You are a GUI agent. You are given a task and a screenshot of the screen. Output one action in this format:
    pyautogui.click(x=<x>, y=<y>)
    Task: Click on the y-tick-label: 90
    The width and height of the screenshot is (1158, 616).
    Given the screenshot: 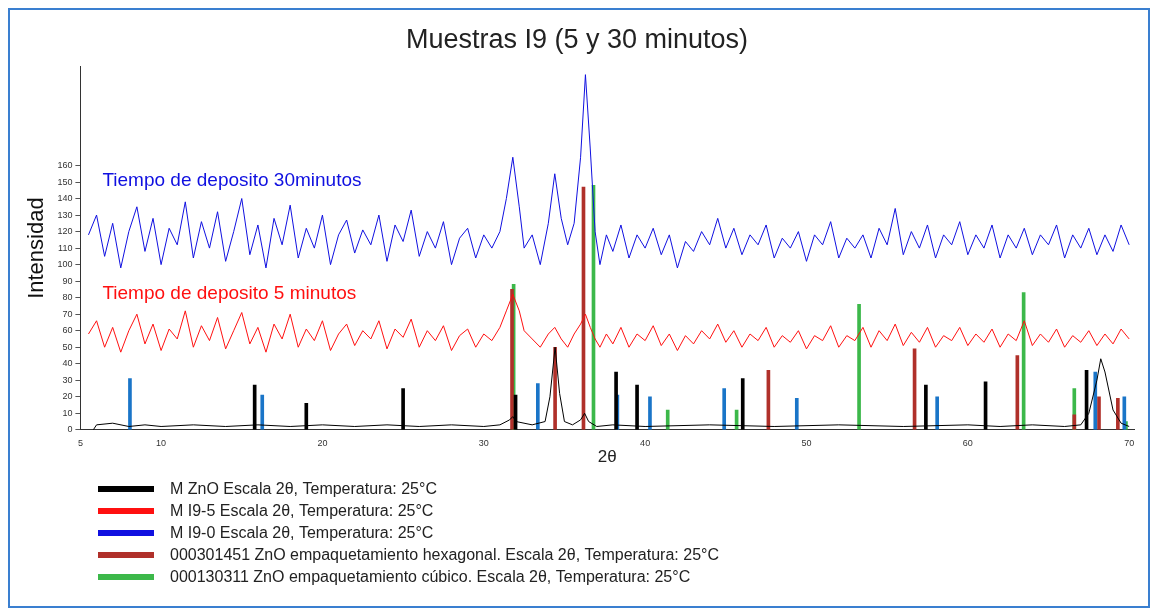 What is the action you would take?
    pyautogui.click(x=67, y=280)
    